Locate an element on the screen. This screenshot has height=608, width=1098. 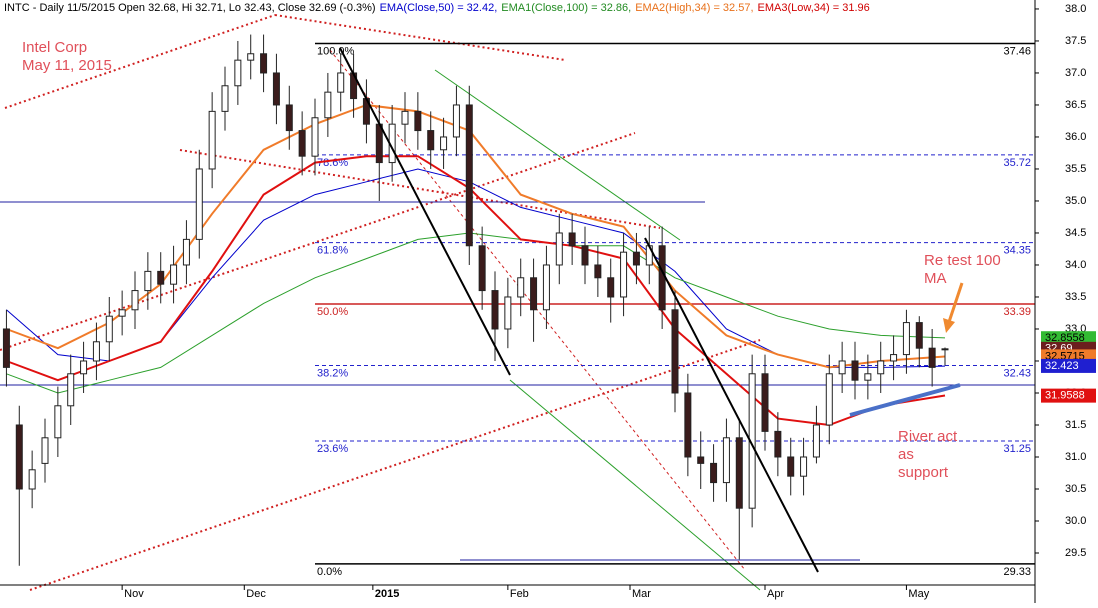
y-tick-label: 33.5 is located at coordinates (1075, 297).